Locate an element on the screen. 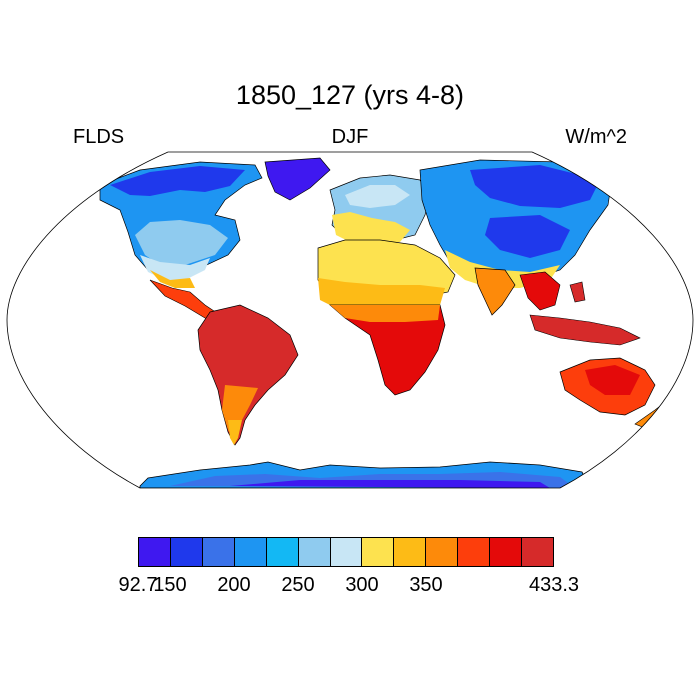 This screenshot has width=700, height=700. southeast-asia is located at coordinates (580, 308).